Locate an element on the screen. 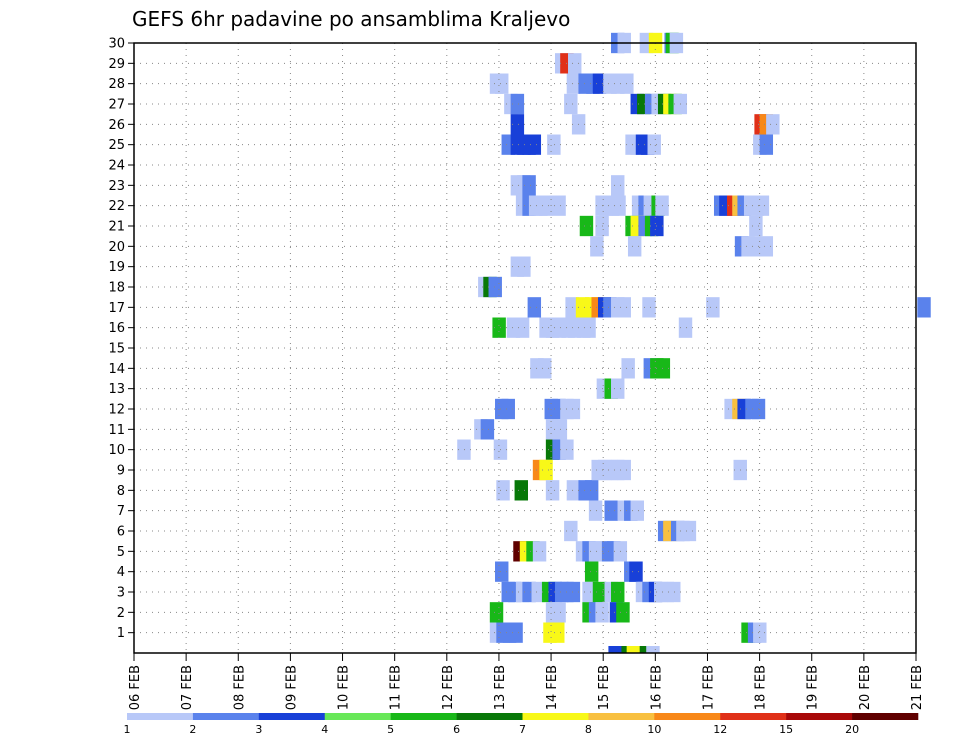 The width and height of the screenshot is (960, 742). x-tick-label: 09 FEB is located at coordinates (291, 687).